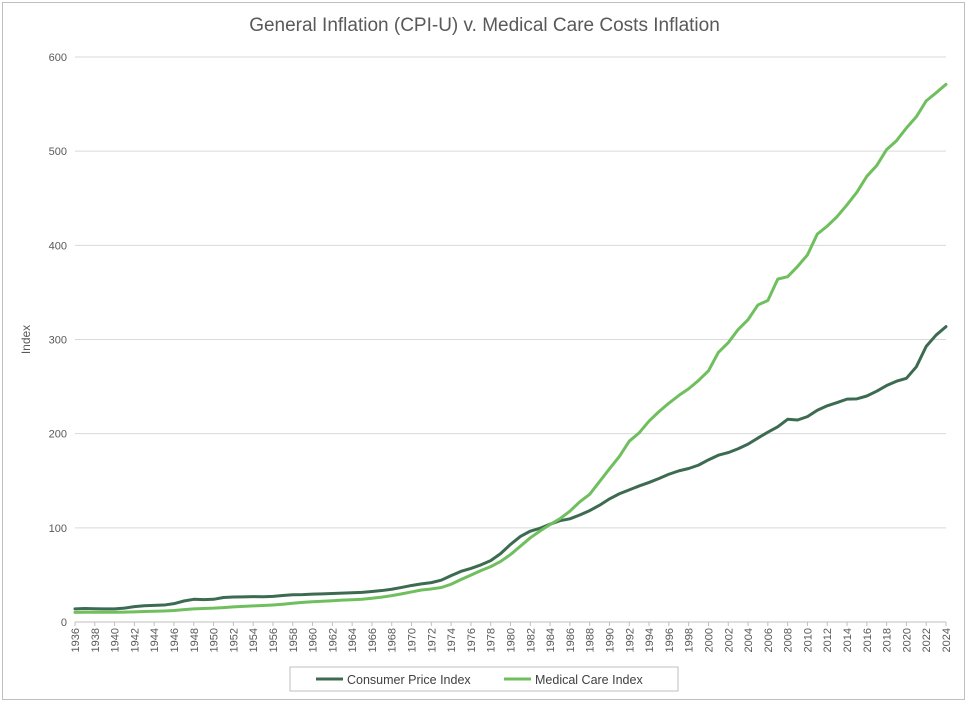  I want to click on y-axis-ticks: 0 100 200 300 400 500 600, so click(58, 340).